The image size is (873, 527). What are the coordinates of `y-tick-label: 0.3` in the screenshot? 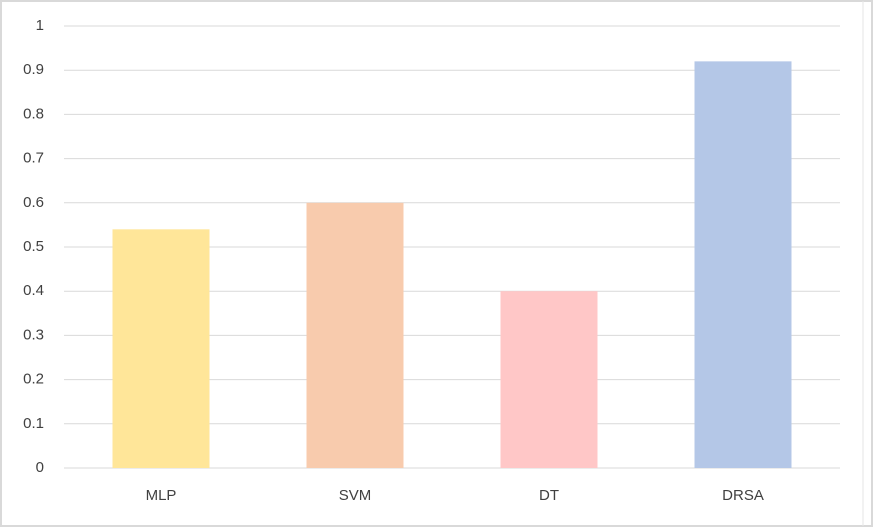 It's located at (33, 334).